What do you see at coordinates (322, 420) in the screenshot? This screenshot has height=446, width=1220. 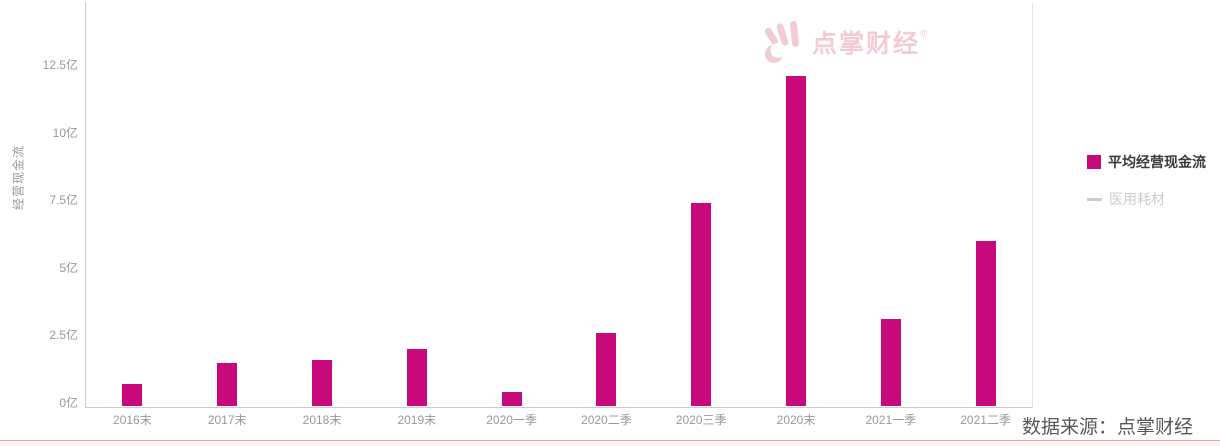 I see `x-axis-tick-label: 2018末` at bounding box center [322, 420].